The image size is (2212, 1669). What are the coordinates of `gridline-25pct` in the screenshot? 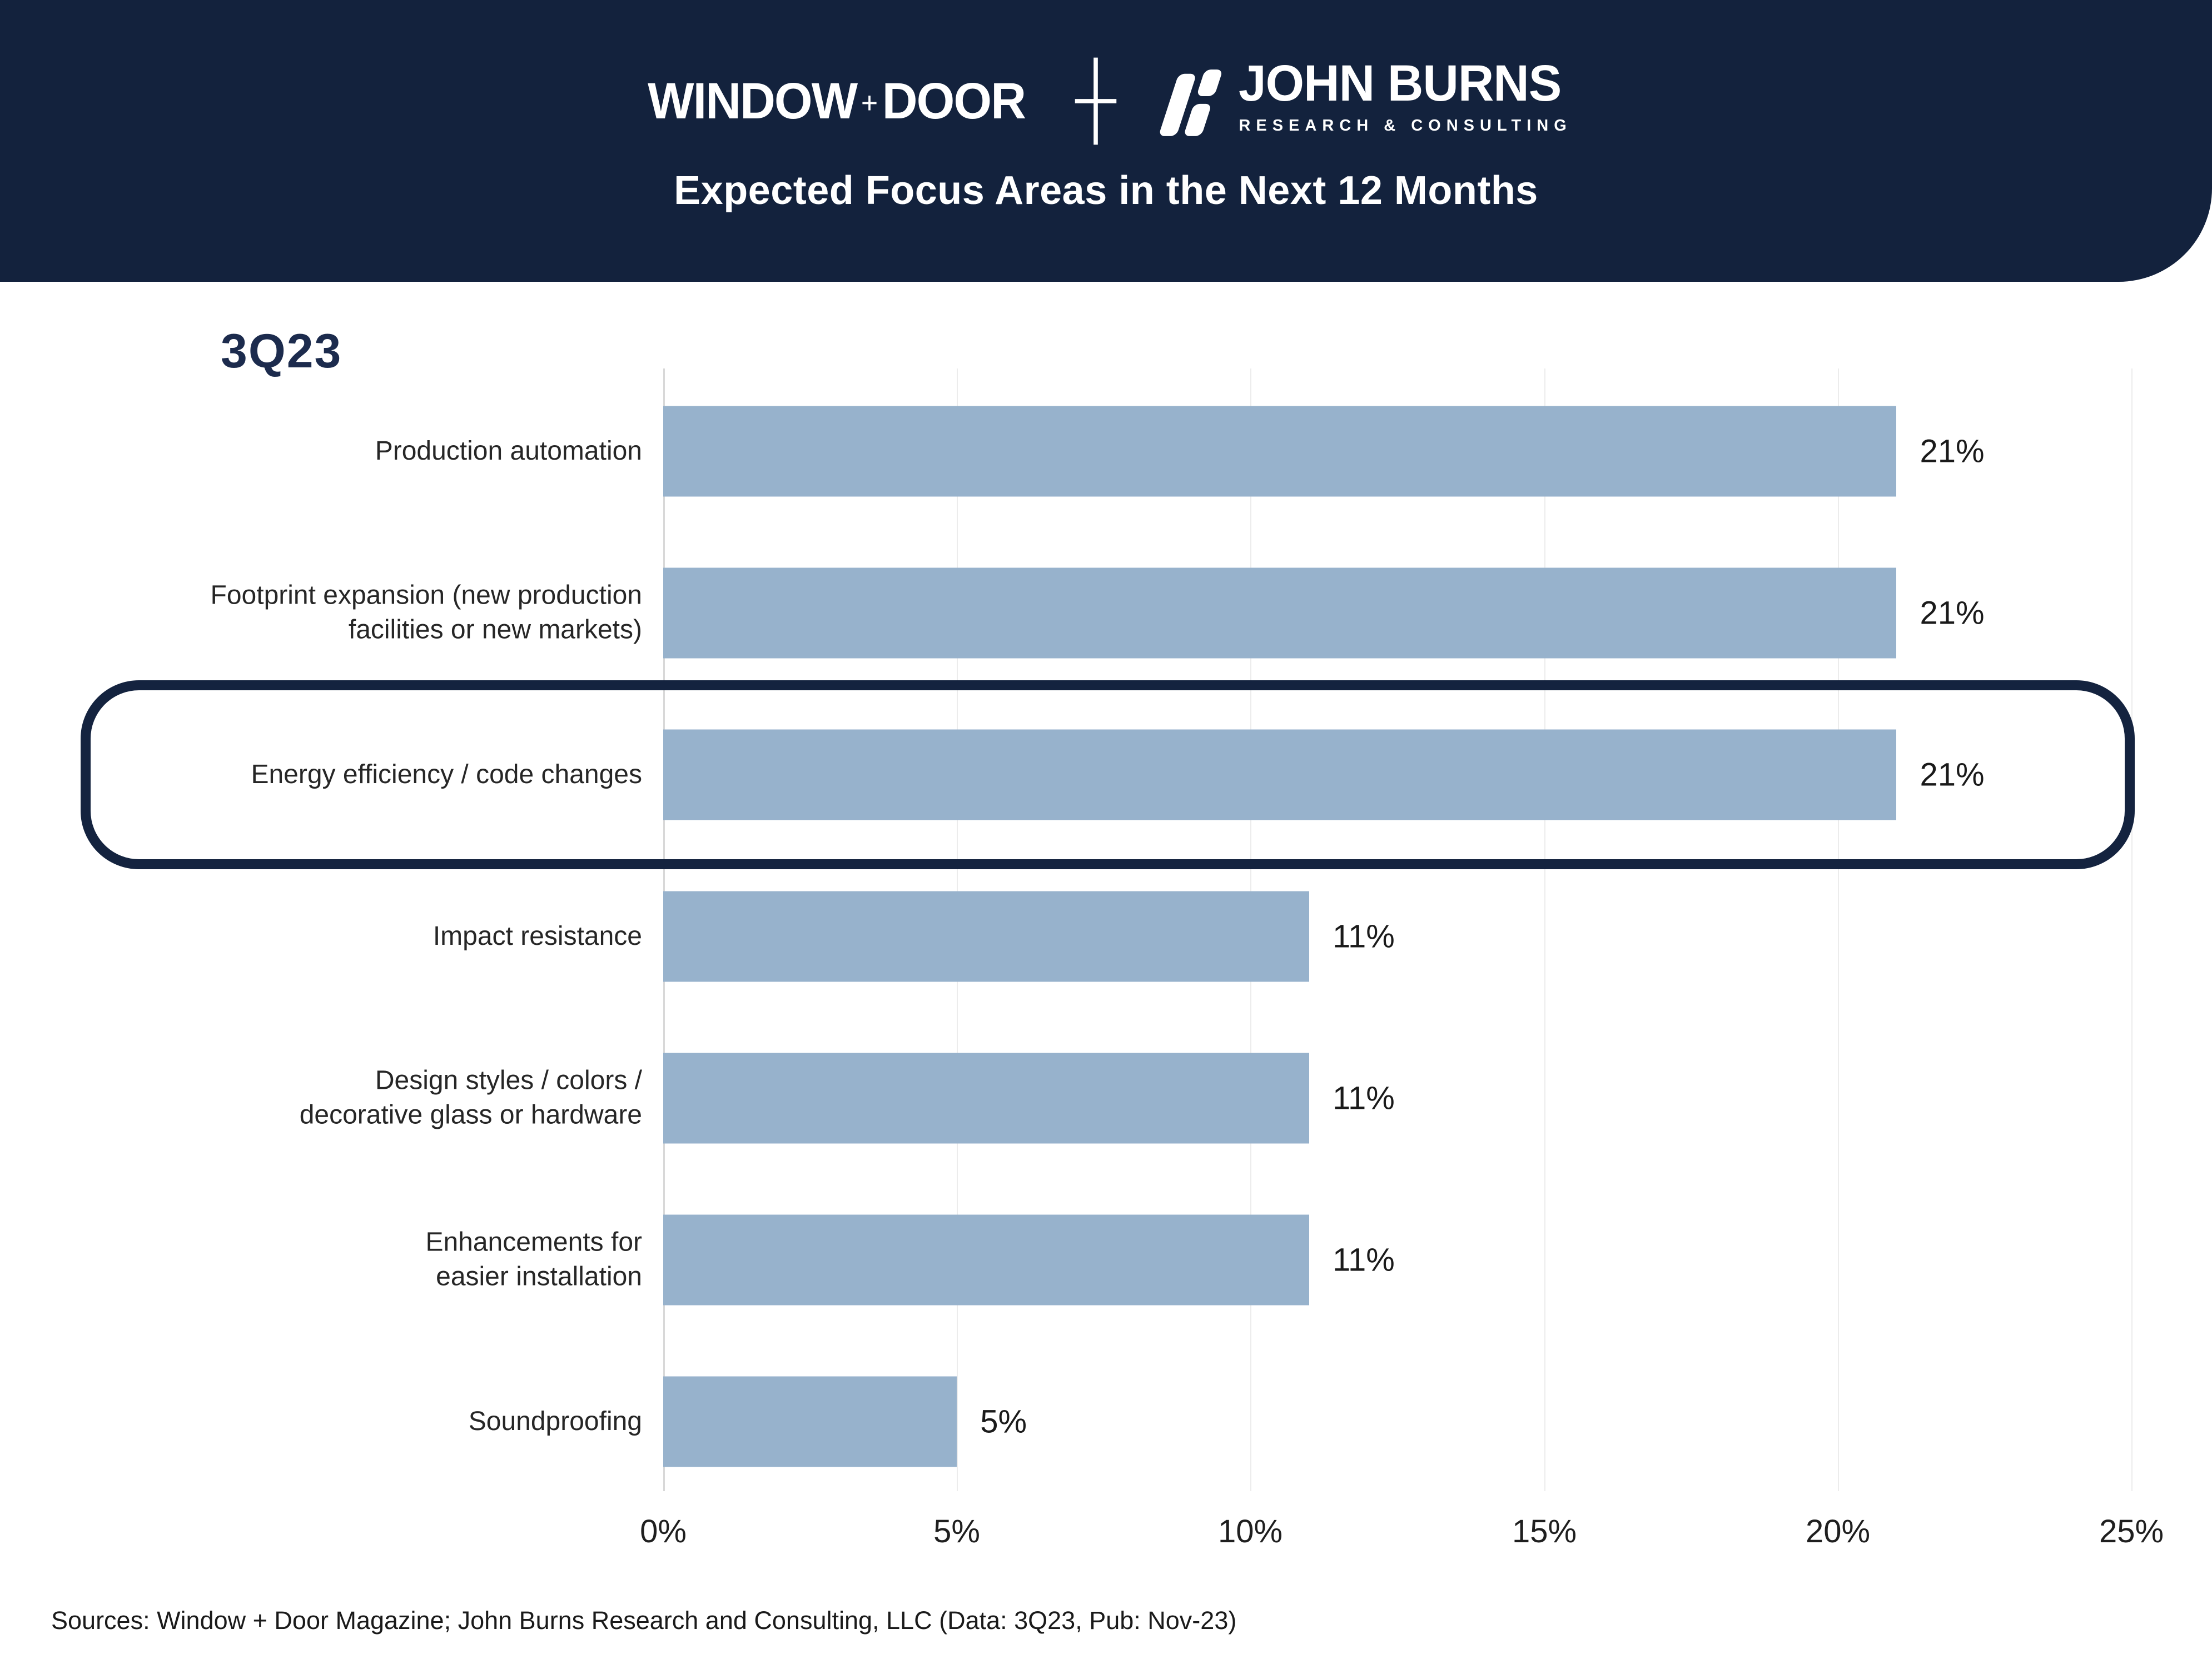 It's located at (2132, 930).